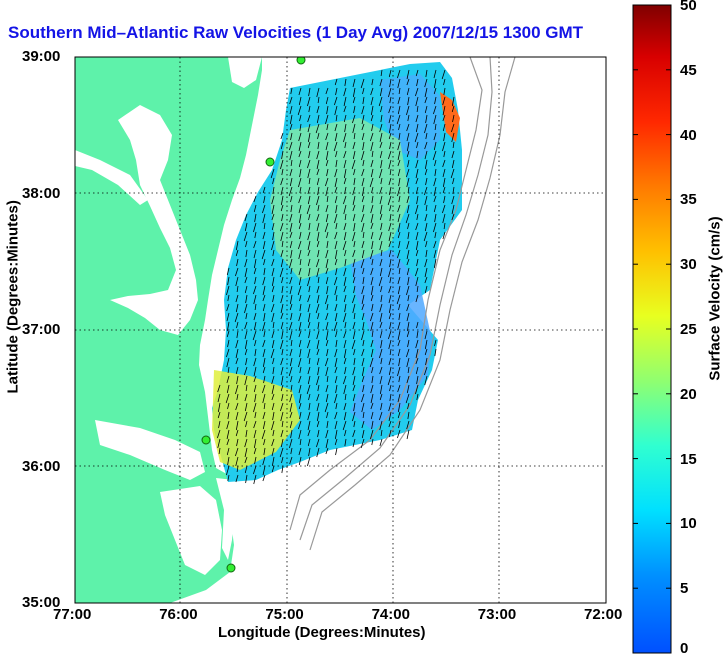 This screenshot has height=659, width=724. I want to click on y-axis-label: Latitude (Degrees:Minutes), so click(13, 297).